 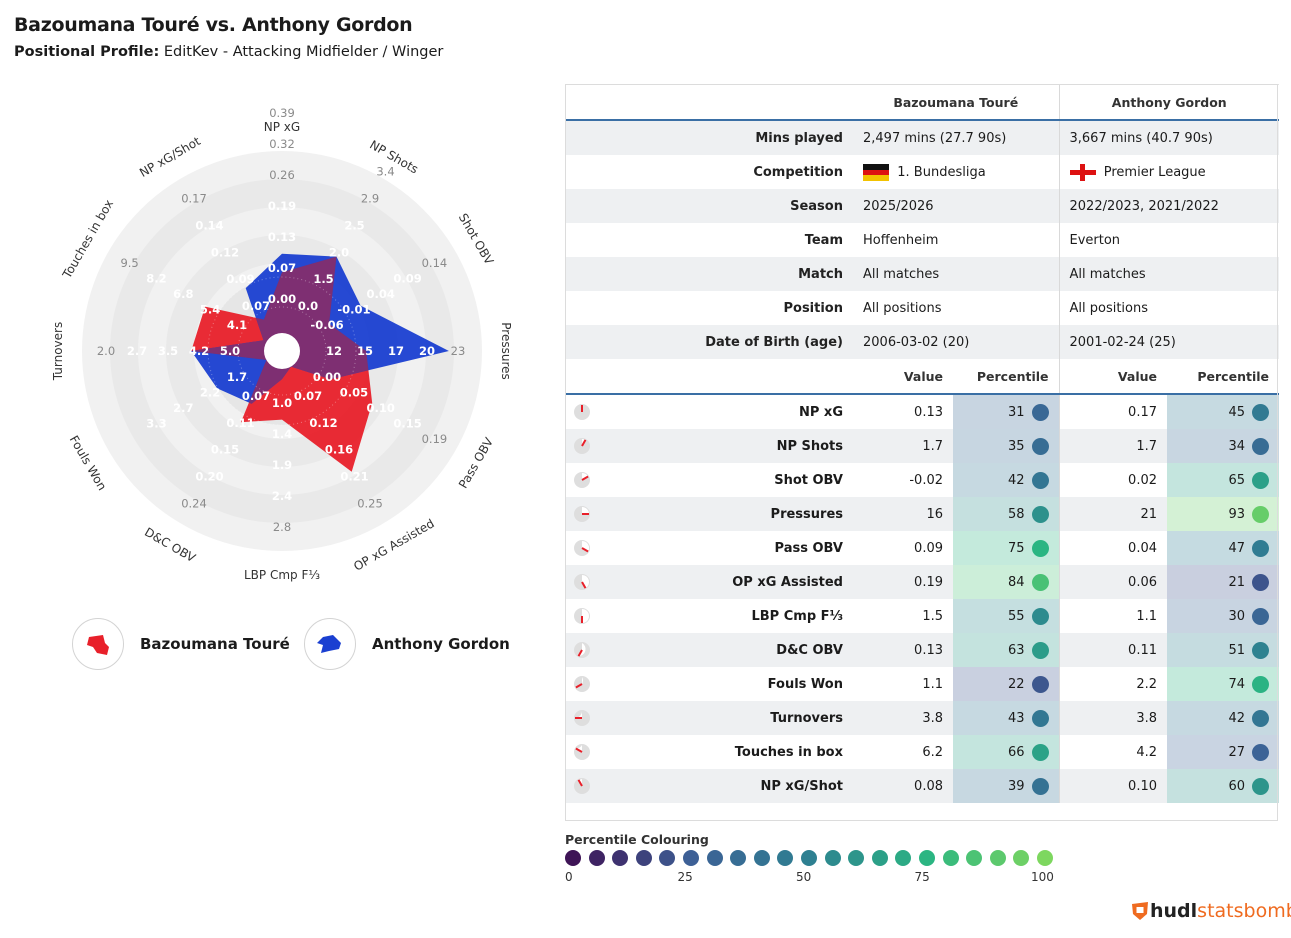 What do you see at coordinates (396, 351) in the screenshot?
I see `radar-tick-label: 17` at bounding box center [396, 351].